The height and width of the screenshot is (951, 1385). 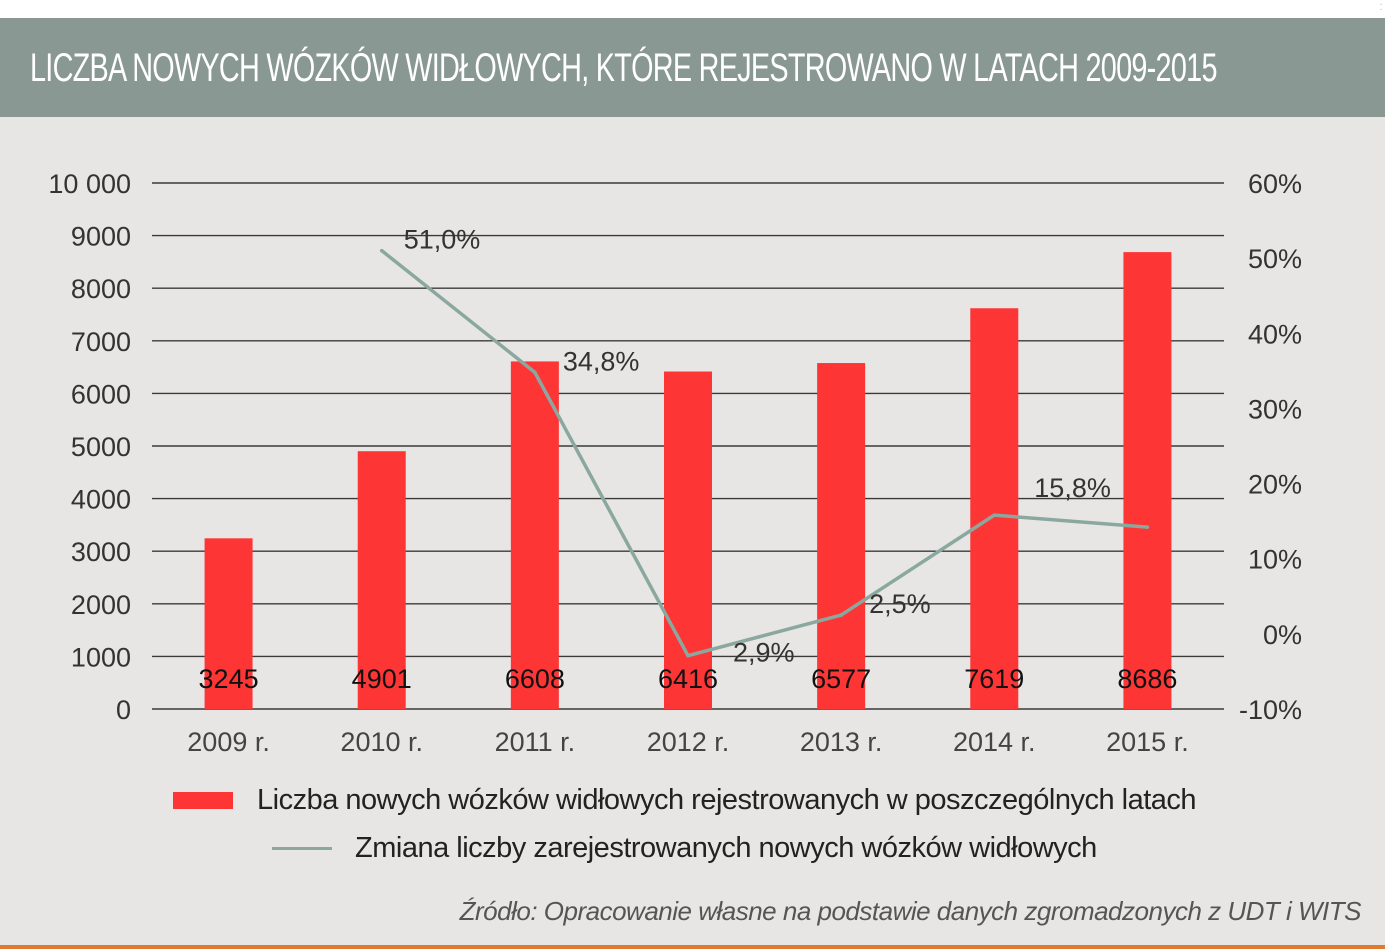 I want to click on y-left-tick-label: 2000, so click(x=101, y=605).